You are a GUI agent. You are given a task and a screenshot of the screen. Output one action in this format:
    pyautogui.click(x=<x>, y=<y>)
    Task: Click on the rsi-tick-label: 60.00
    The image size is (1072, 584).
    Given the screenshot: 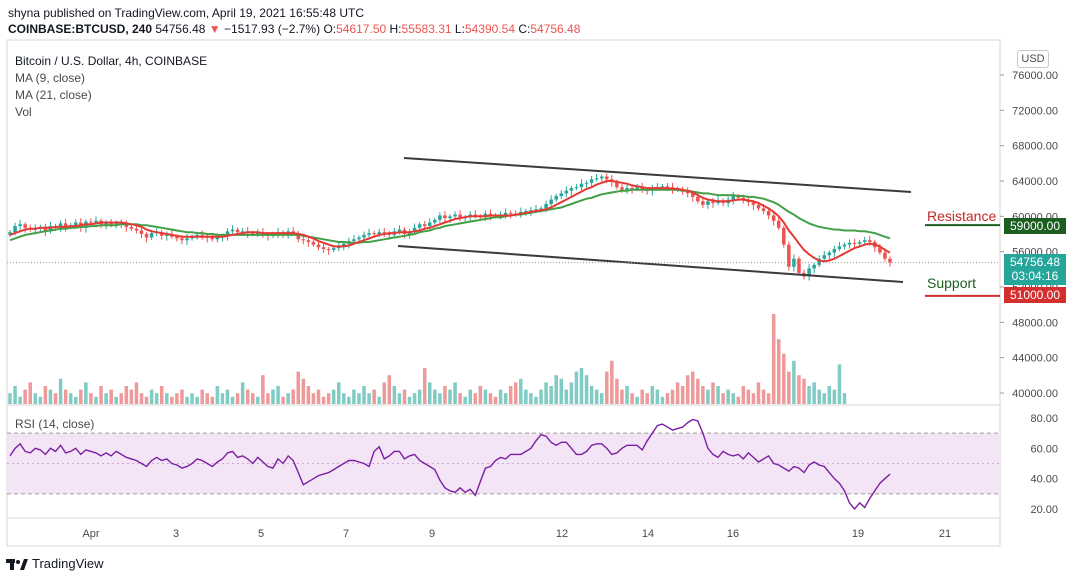 What is the action you would take?
    pyautogui.click(x=1044, y=449)
    